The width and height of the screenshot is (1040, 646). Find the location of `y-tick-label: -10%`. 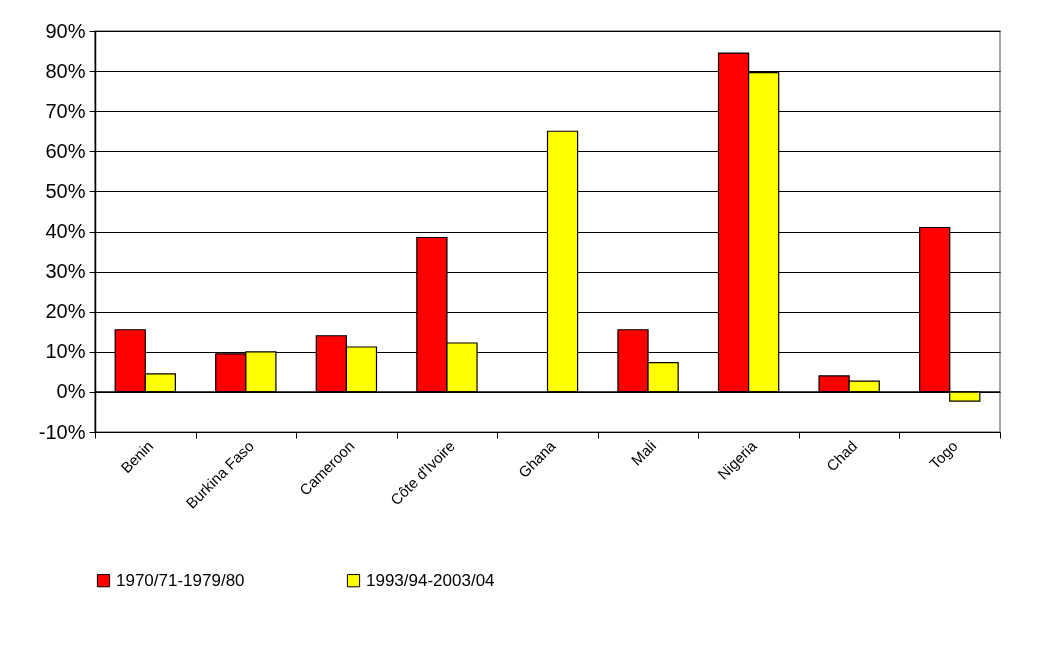

y-tick-label: -10% is located at coordinates (62, 431).